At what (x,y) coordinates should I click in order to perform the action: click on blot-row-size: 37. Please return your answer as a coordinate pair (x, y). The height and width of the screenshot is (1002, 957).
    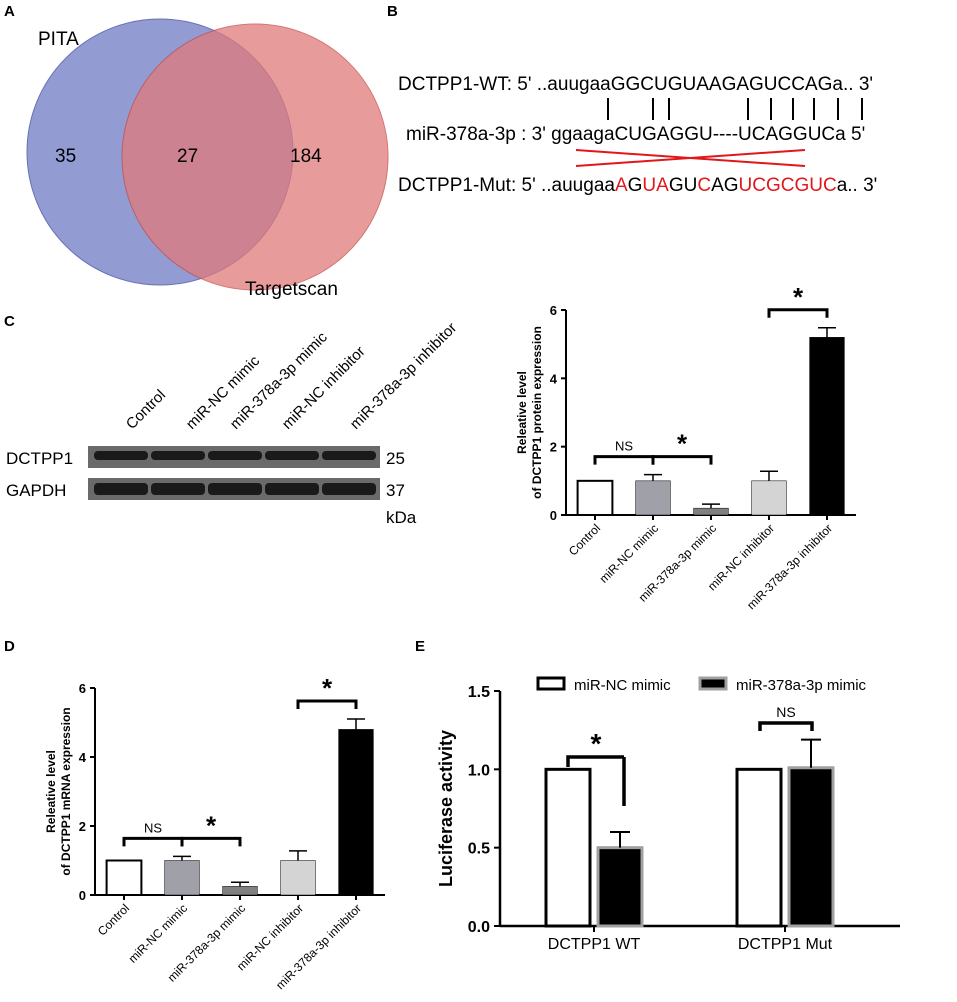
    Looking at the image, I should click on (395, 490).